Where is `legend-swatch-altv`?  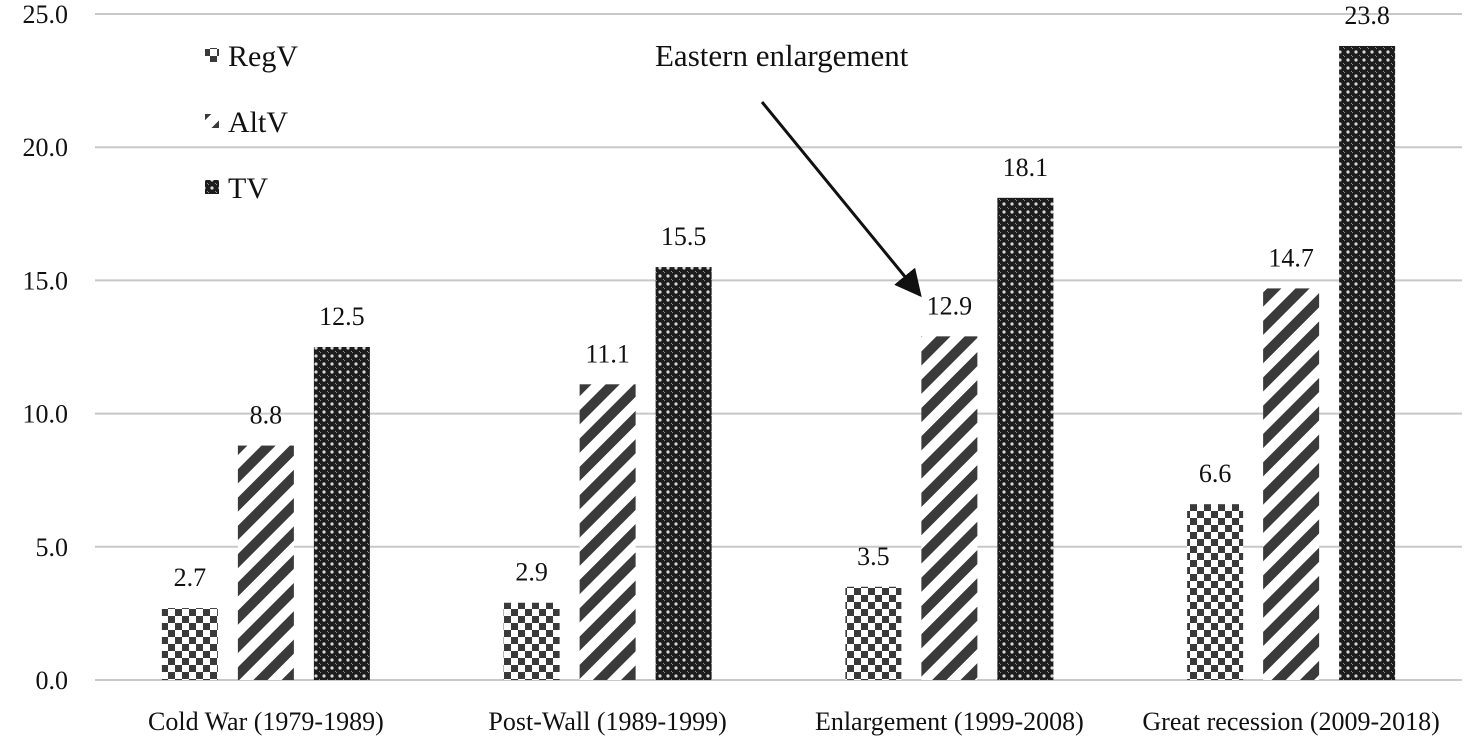 legend-swatch-altv is located at coordinates (212, 121).